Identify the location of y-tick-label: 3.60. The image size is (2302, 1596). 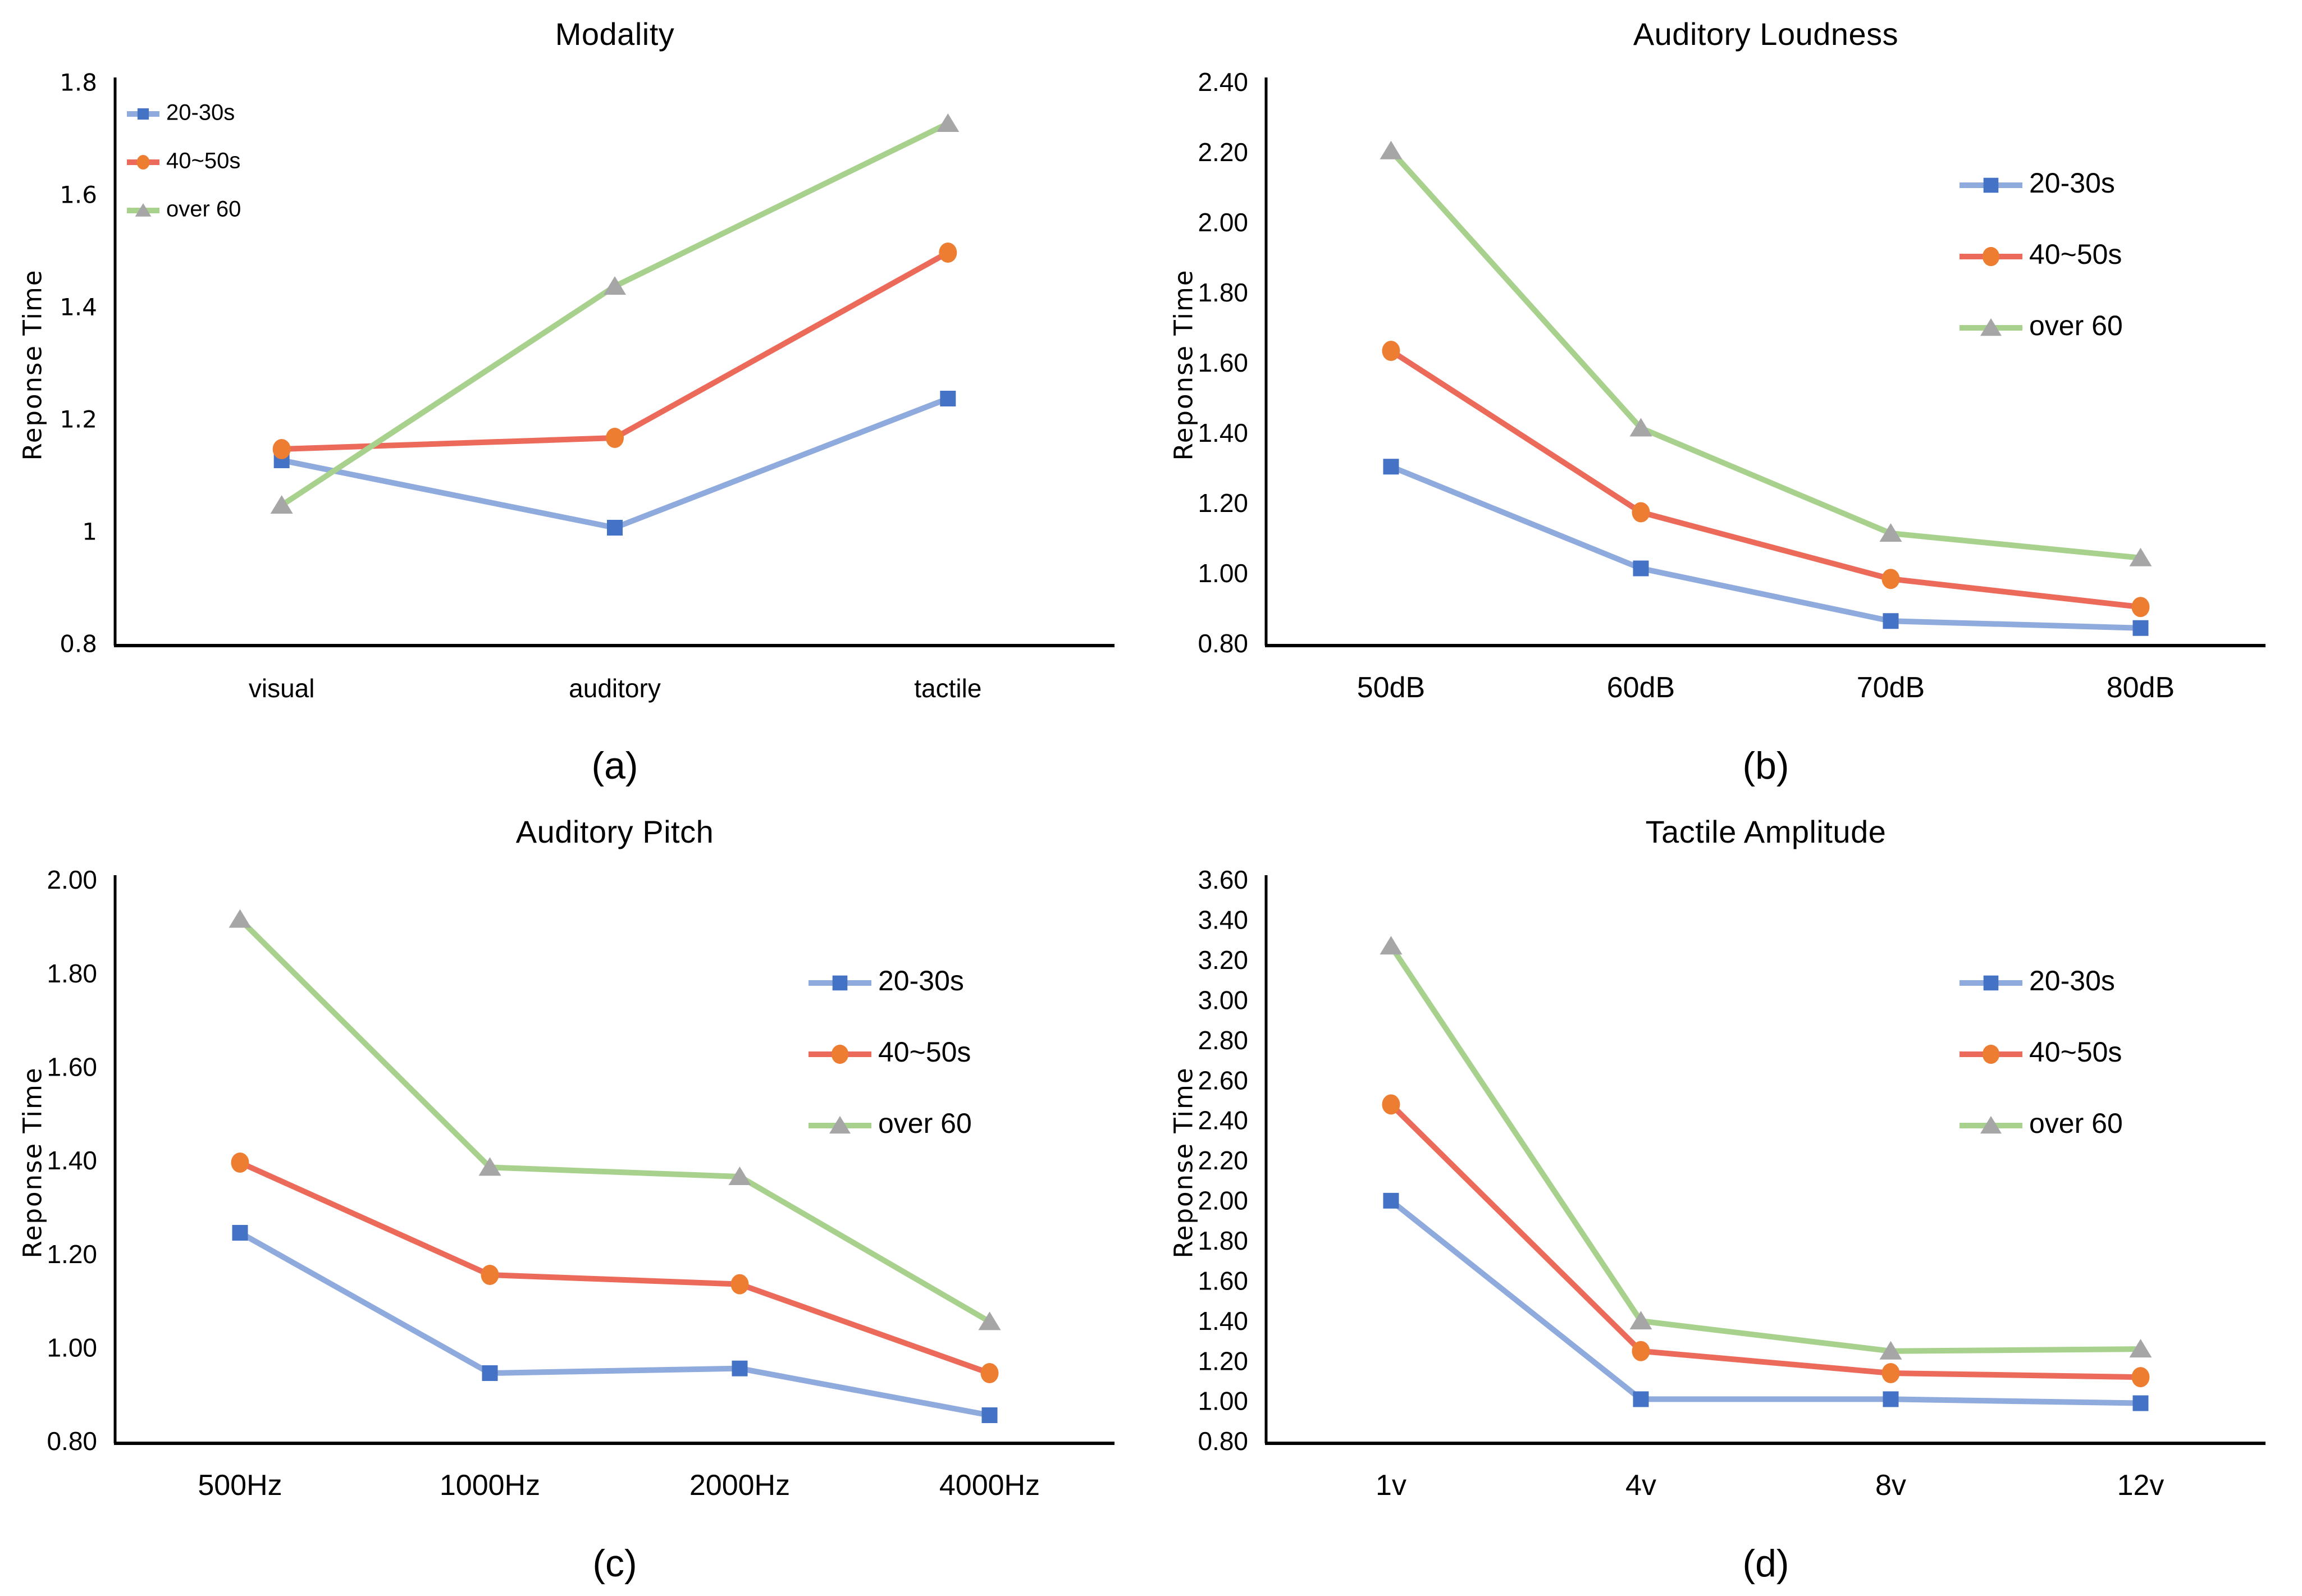
(1223, 879).